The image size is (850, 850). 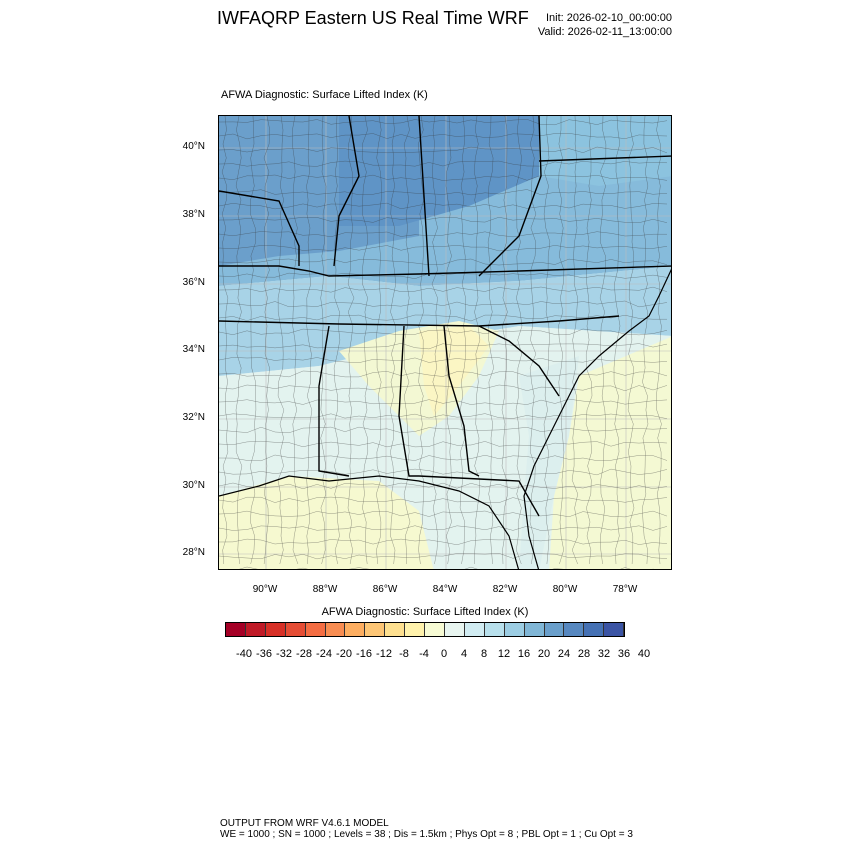 I want to click on colorbar-tick-label: 36, so click(x=624, y=654).